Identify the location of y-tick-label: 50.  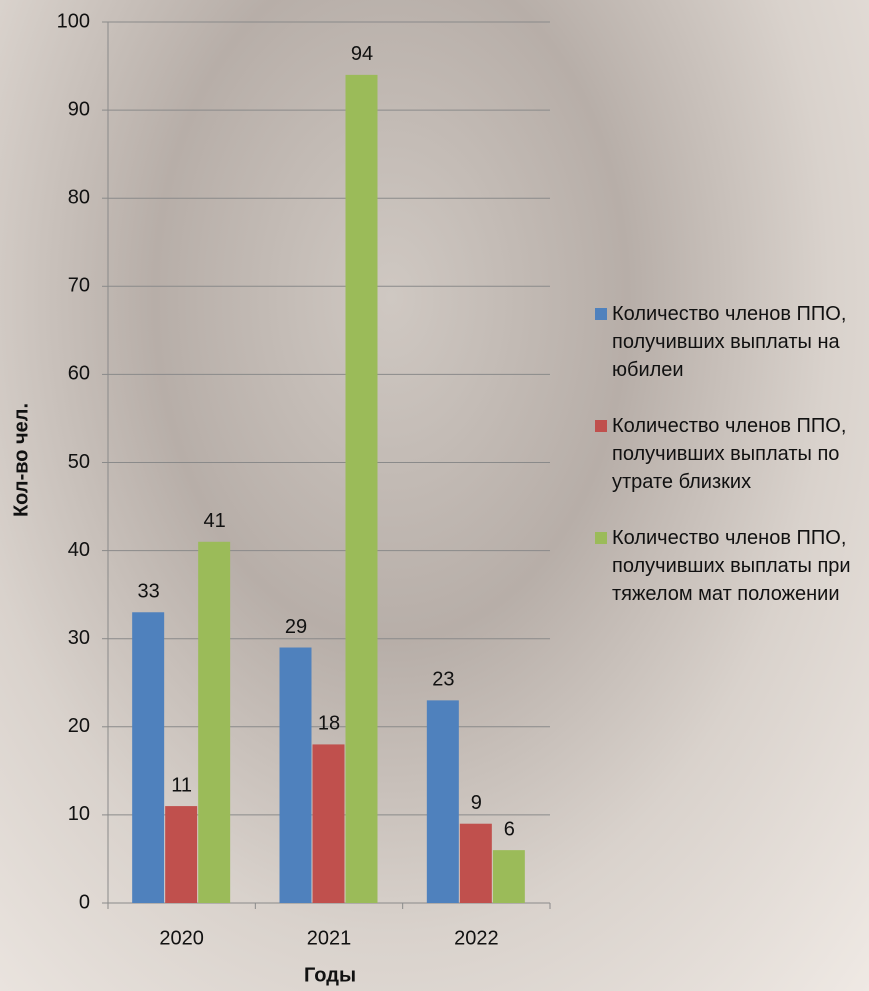
(79, 462).